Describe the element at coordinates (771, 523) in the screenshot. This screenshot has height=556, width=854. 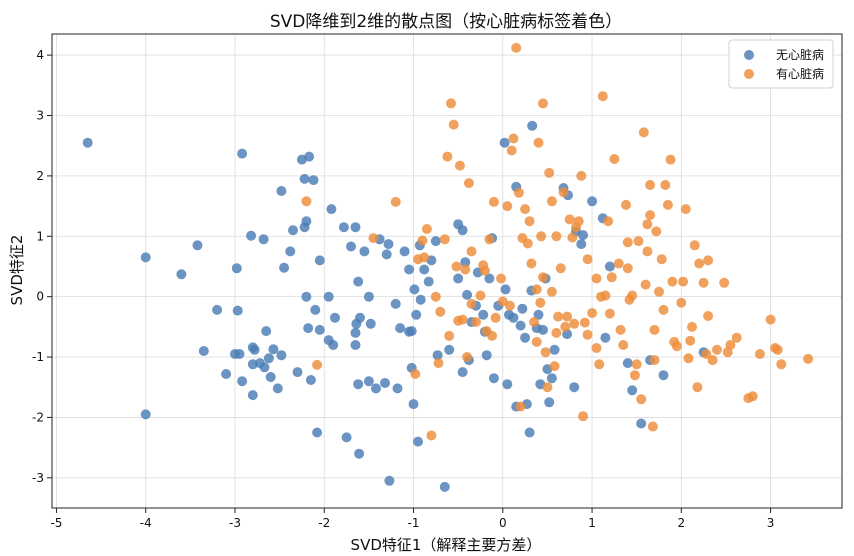
I see `x-tick-label: 3` at that location.